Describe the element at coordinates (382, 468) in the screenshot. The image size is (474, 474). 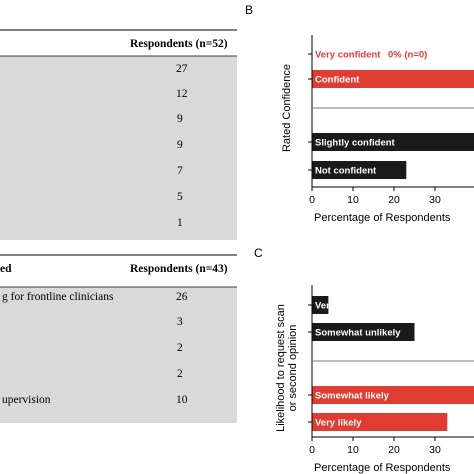
I see `panel-c-x-axis-label: Percentage of Respondents` at that location.